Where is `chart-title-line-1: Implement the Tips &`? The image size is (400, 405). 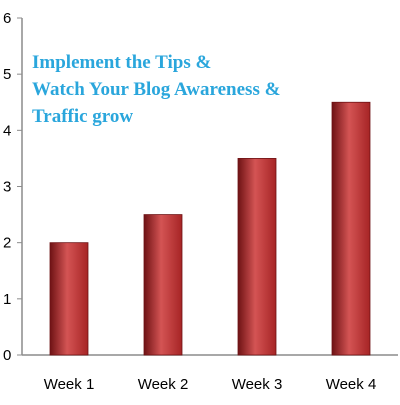 chart-title-line-1: Implement the Tips & is located at coordinates (121, 62).